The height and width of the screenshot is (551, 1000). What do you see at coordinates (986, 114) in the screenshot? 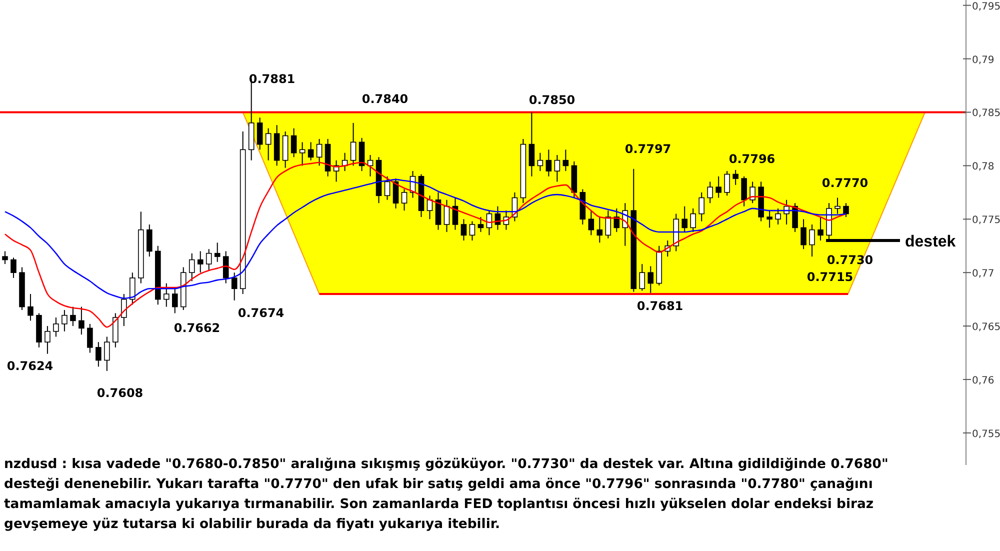
I see `y-tick-label: 0,785` at bounding box center [986, 114].